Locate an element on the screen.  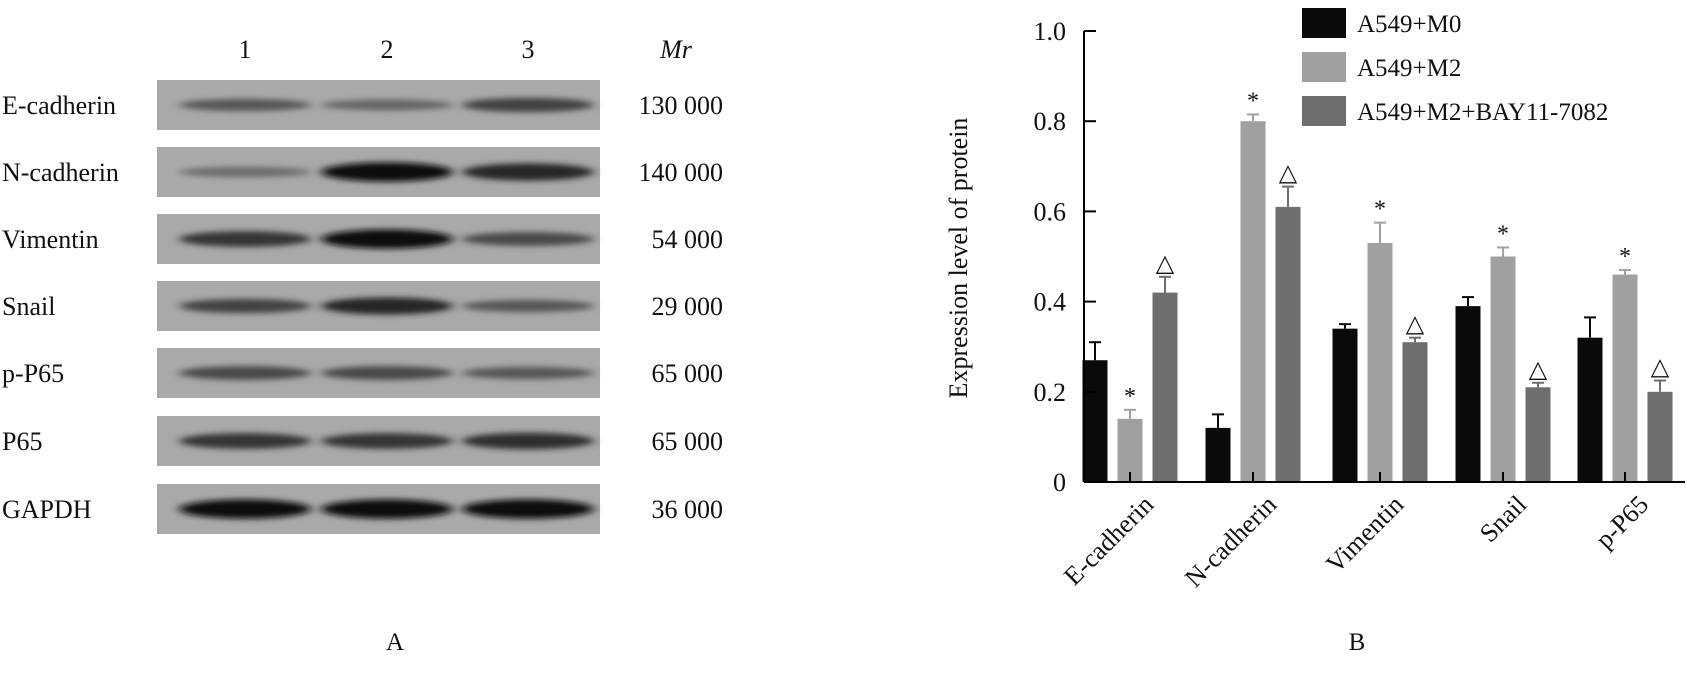
lane-label: 1 is located at coordinates (245, 49).